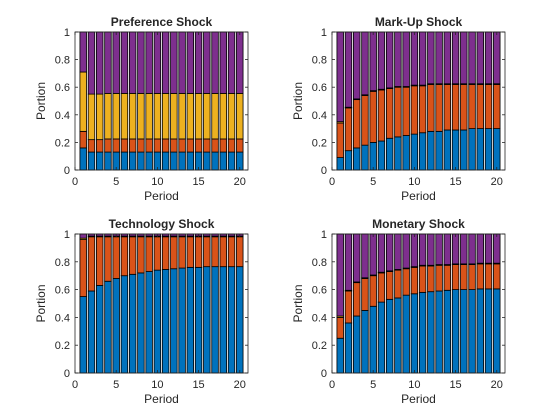 This screenshot has height=420, width=560. What do you see at coordinates (319, 116) in the screenshot?
I see `y-tick-label: 0.4` at bounding box center [319, 116].